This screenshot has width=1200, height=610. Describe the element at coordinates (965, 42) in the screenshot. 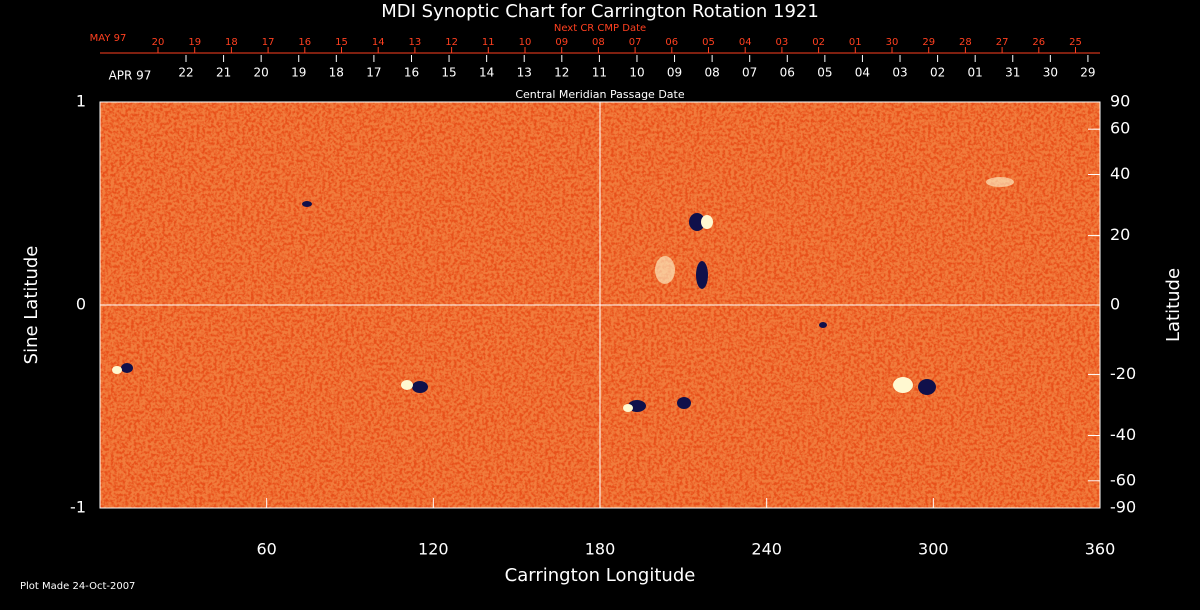

I see `next-cmp-date: 28` at that location.